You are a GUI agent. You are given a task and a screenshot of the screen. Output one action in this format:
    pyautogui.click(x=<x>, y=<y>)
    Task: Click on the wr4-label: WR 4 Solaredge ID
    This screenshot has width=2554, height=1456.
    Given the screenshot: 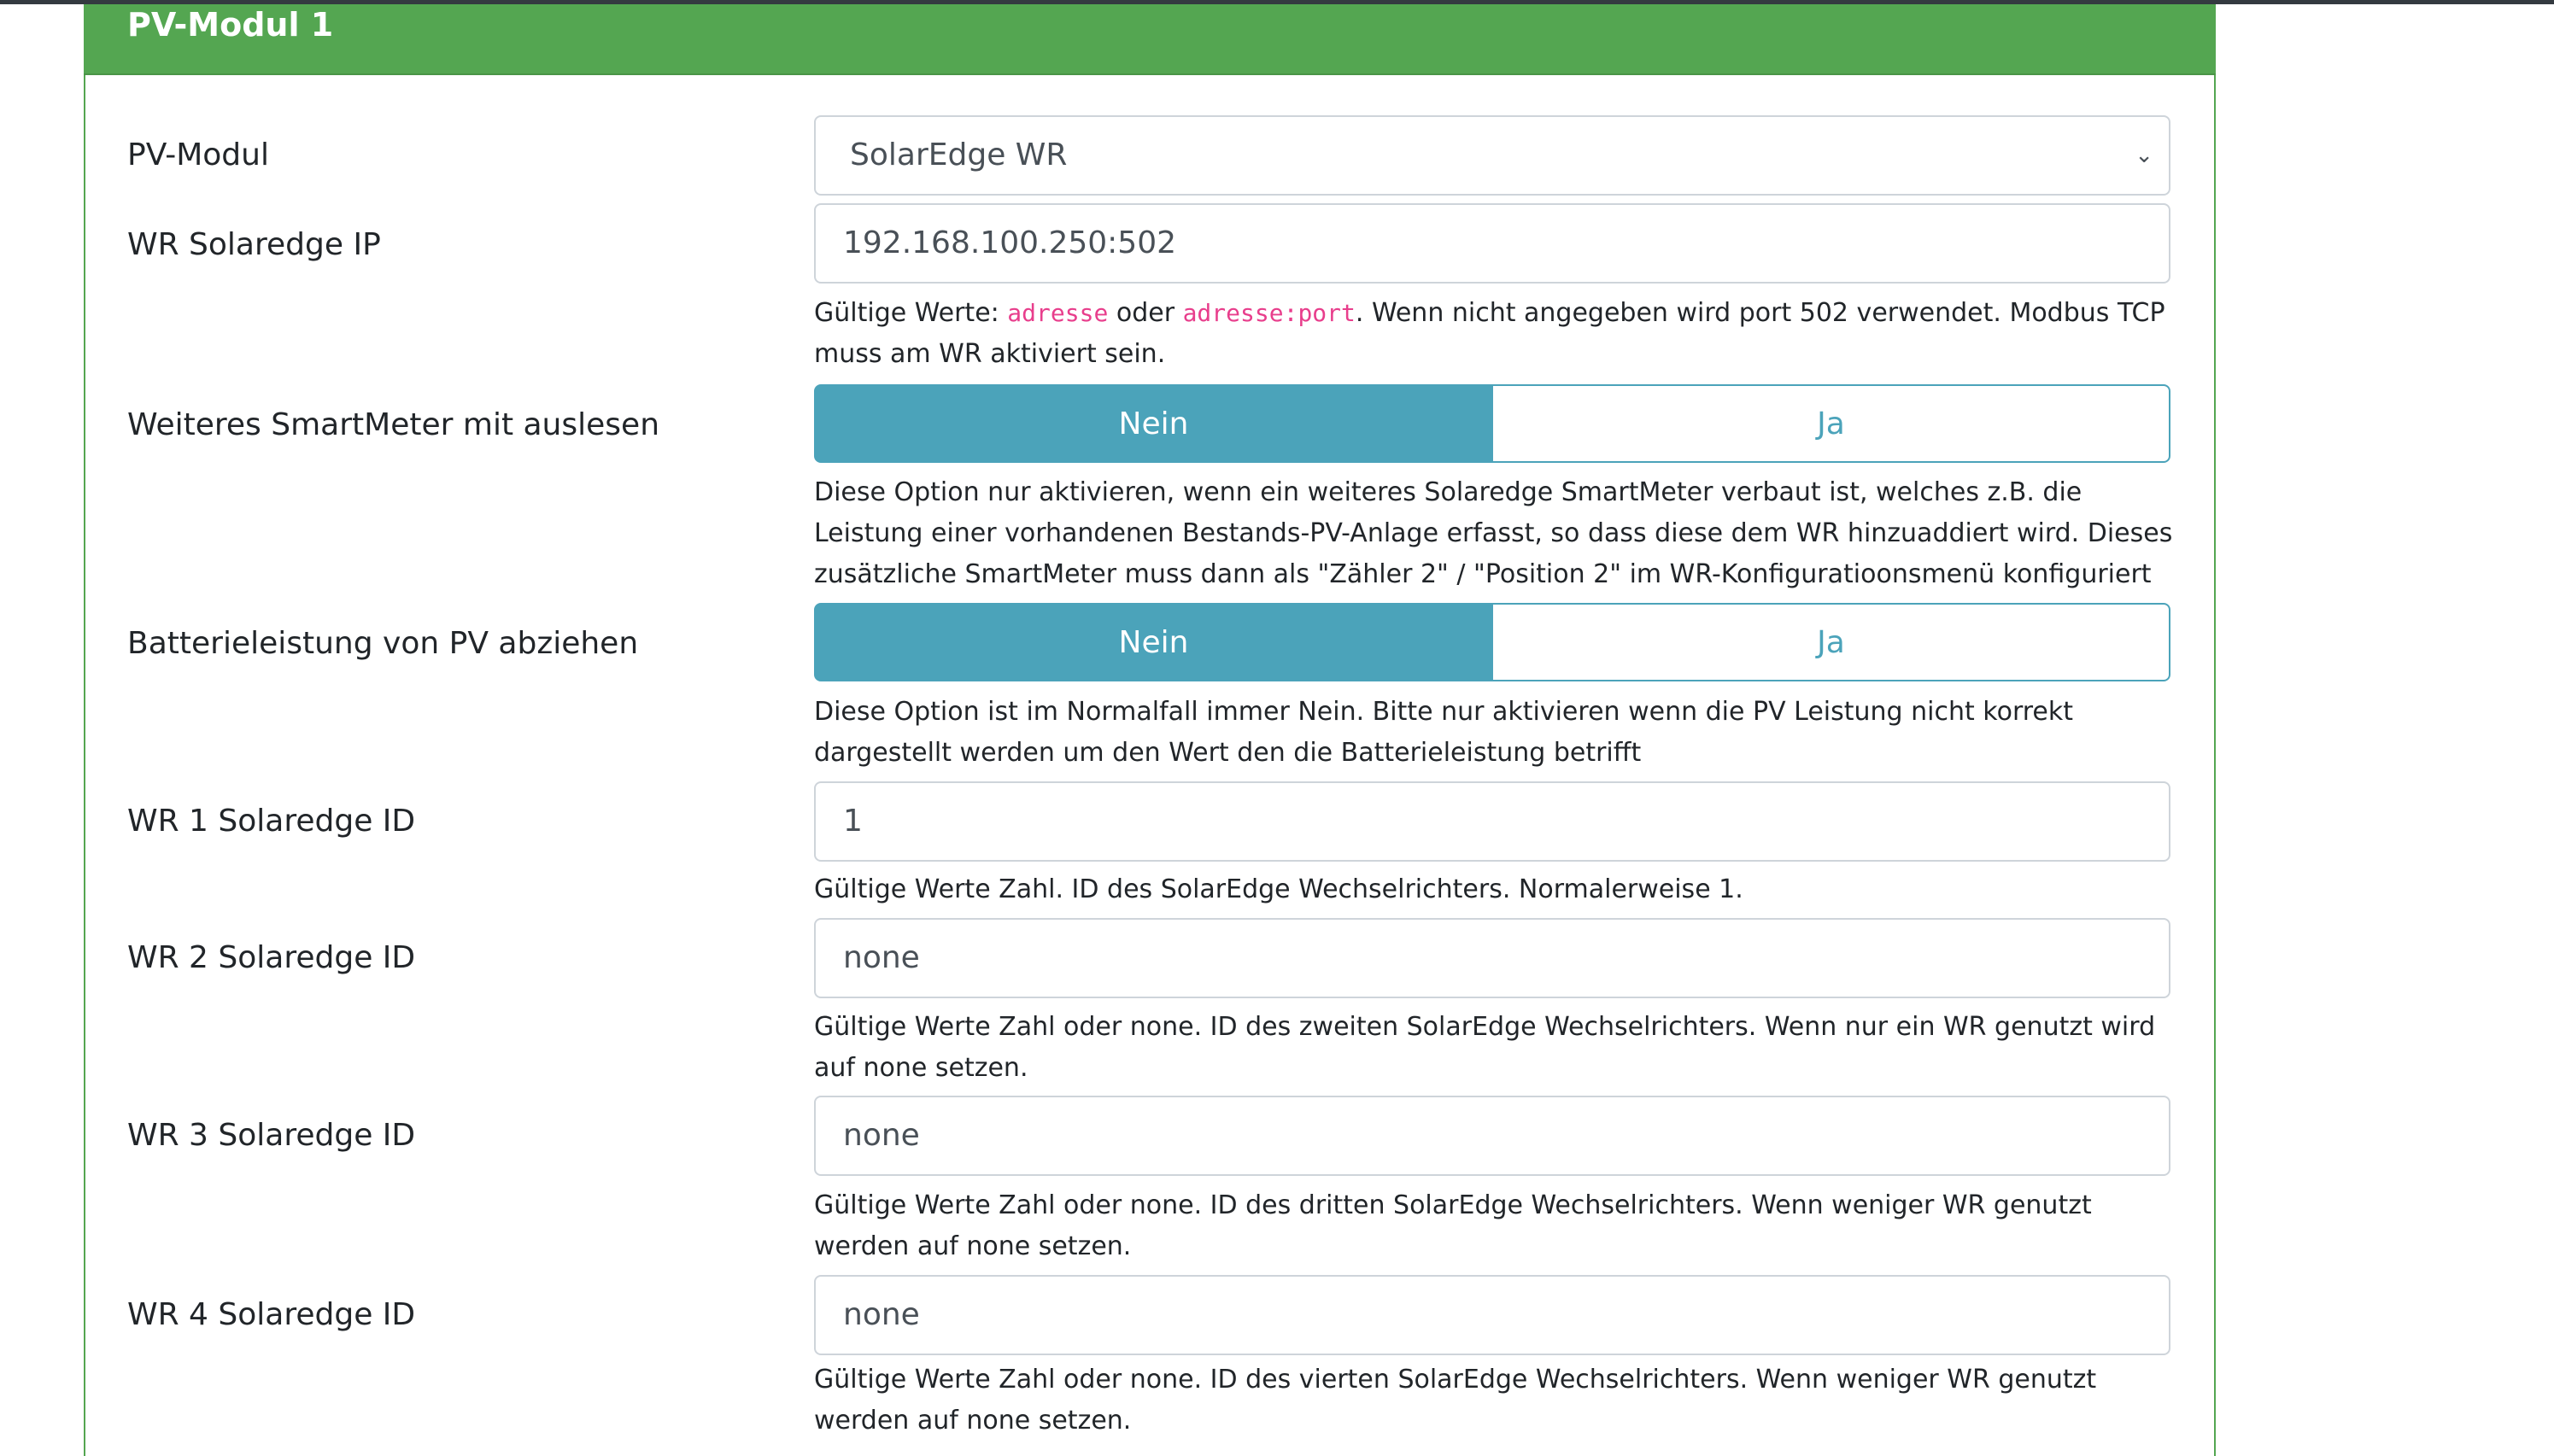 What is the action you would take?
    pyautogui.click(x=271, y=1315)
    